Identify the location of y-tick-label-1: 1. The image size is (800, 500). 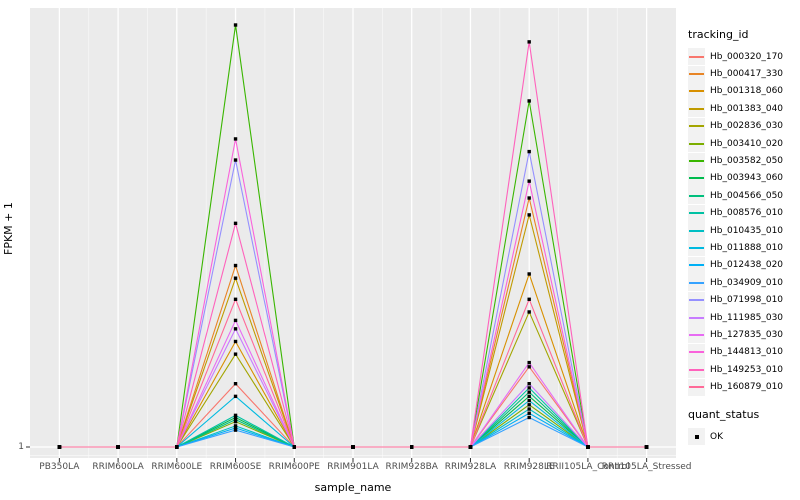
(21, 447).